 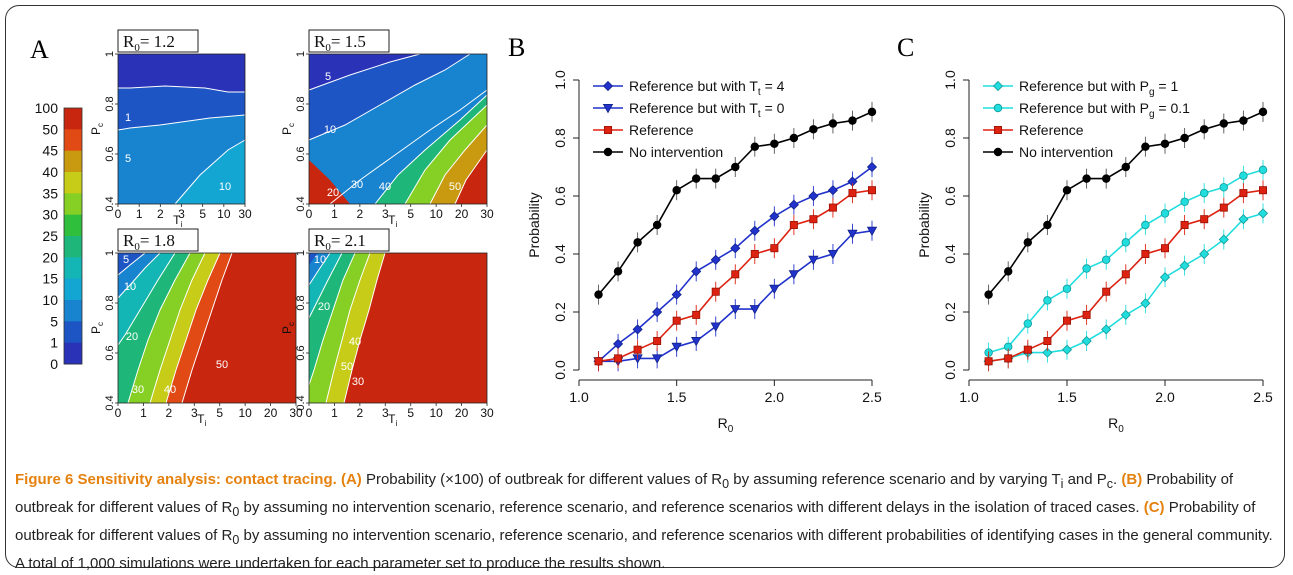 What do you see at coordinates (224, 214) in the screenshot?
I see `x-tick-label: 10` at bounding box center [224, 214].